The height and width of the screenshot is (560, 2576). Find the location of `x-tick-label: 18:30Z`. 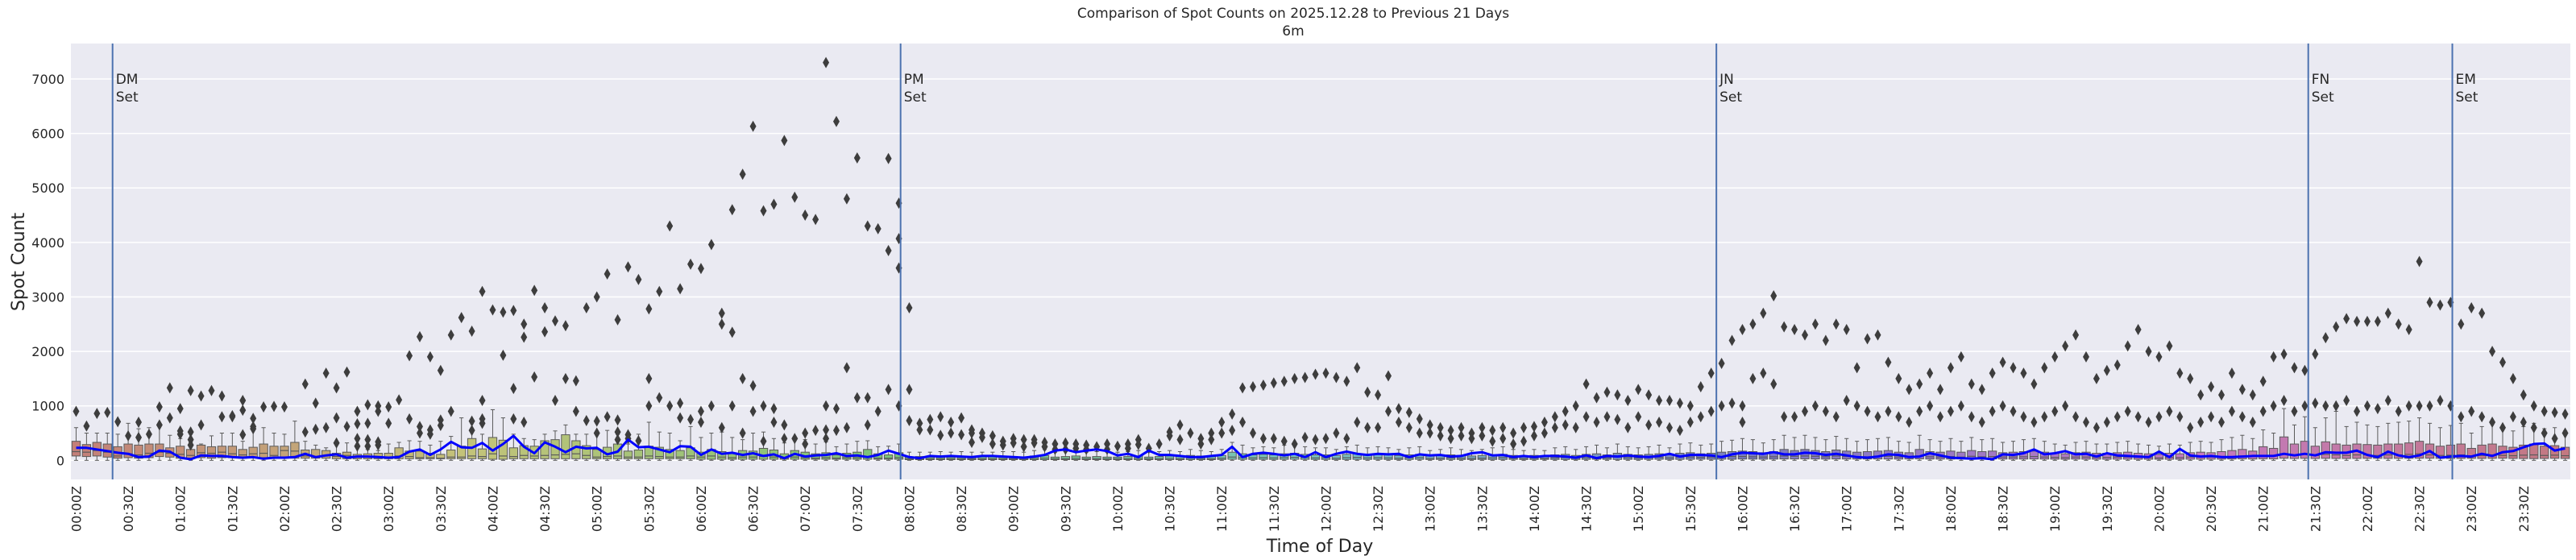

x-tick-label: 18:30Z is located at coordinates (2004, 509).